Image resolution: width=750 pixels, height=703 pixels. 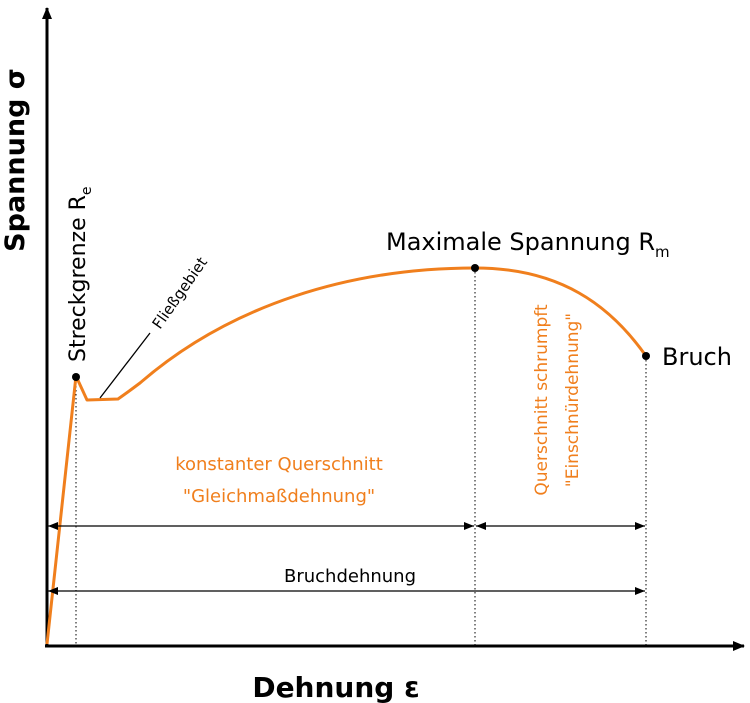 I want to click on max-stress-text: Maximale Spannung R, so click(x=520, y=242).